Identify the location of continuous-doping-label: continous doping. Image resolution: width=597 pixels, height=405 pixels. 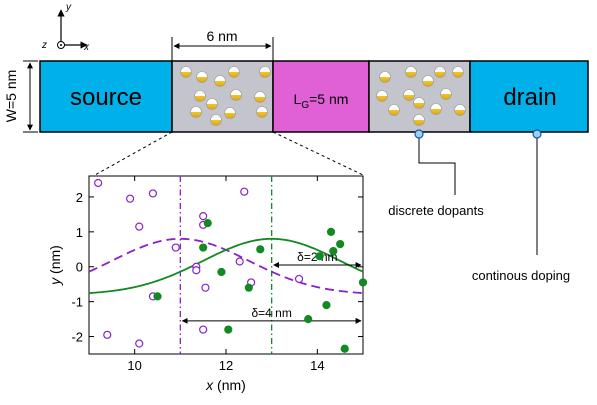
(521, 275).